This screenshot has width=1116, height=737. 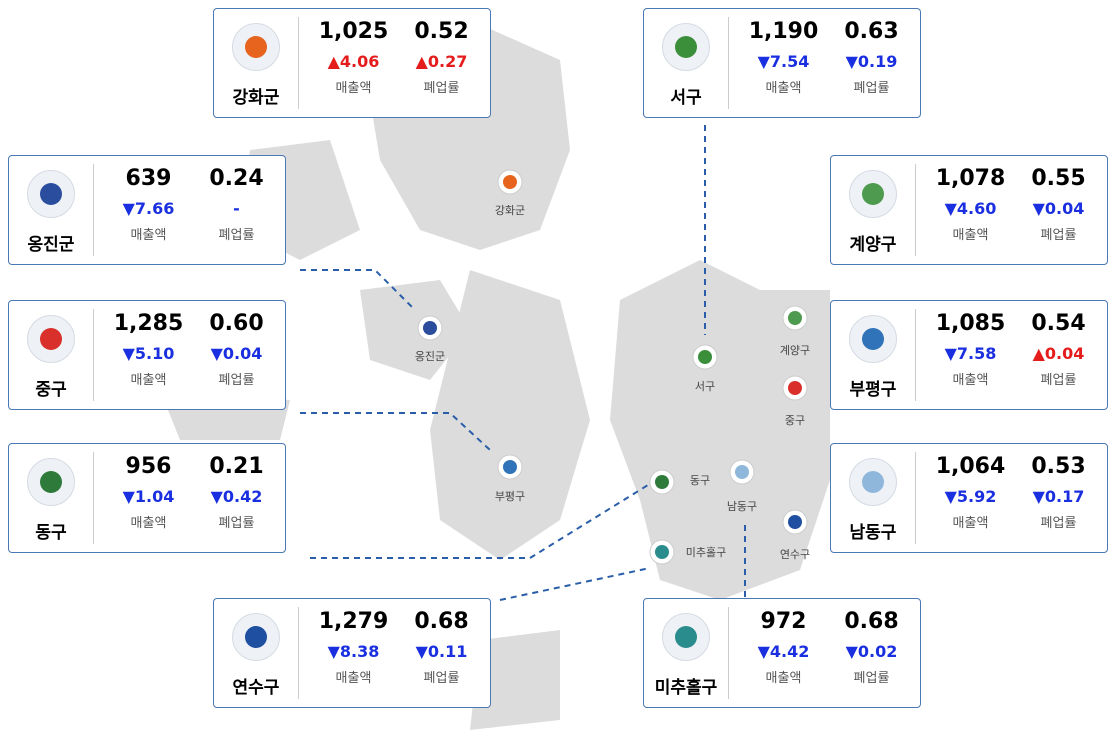 I want to click on metric-change: ▼4.42, so click(x=783, y=651).